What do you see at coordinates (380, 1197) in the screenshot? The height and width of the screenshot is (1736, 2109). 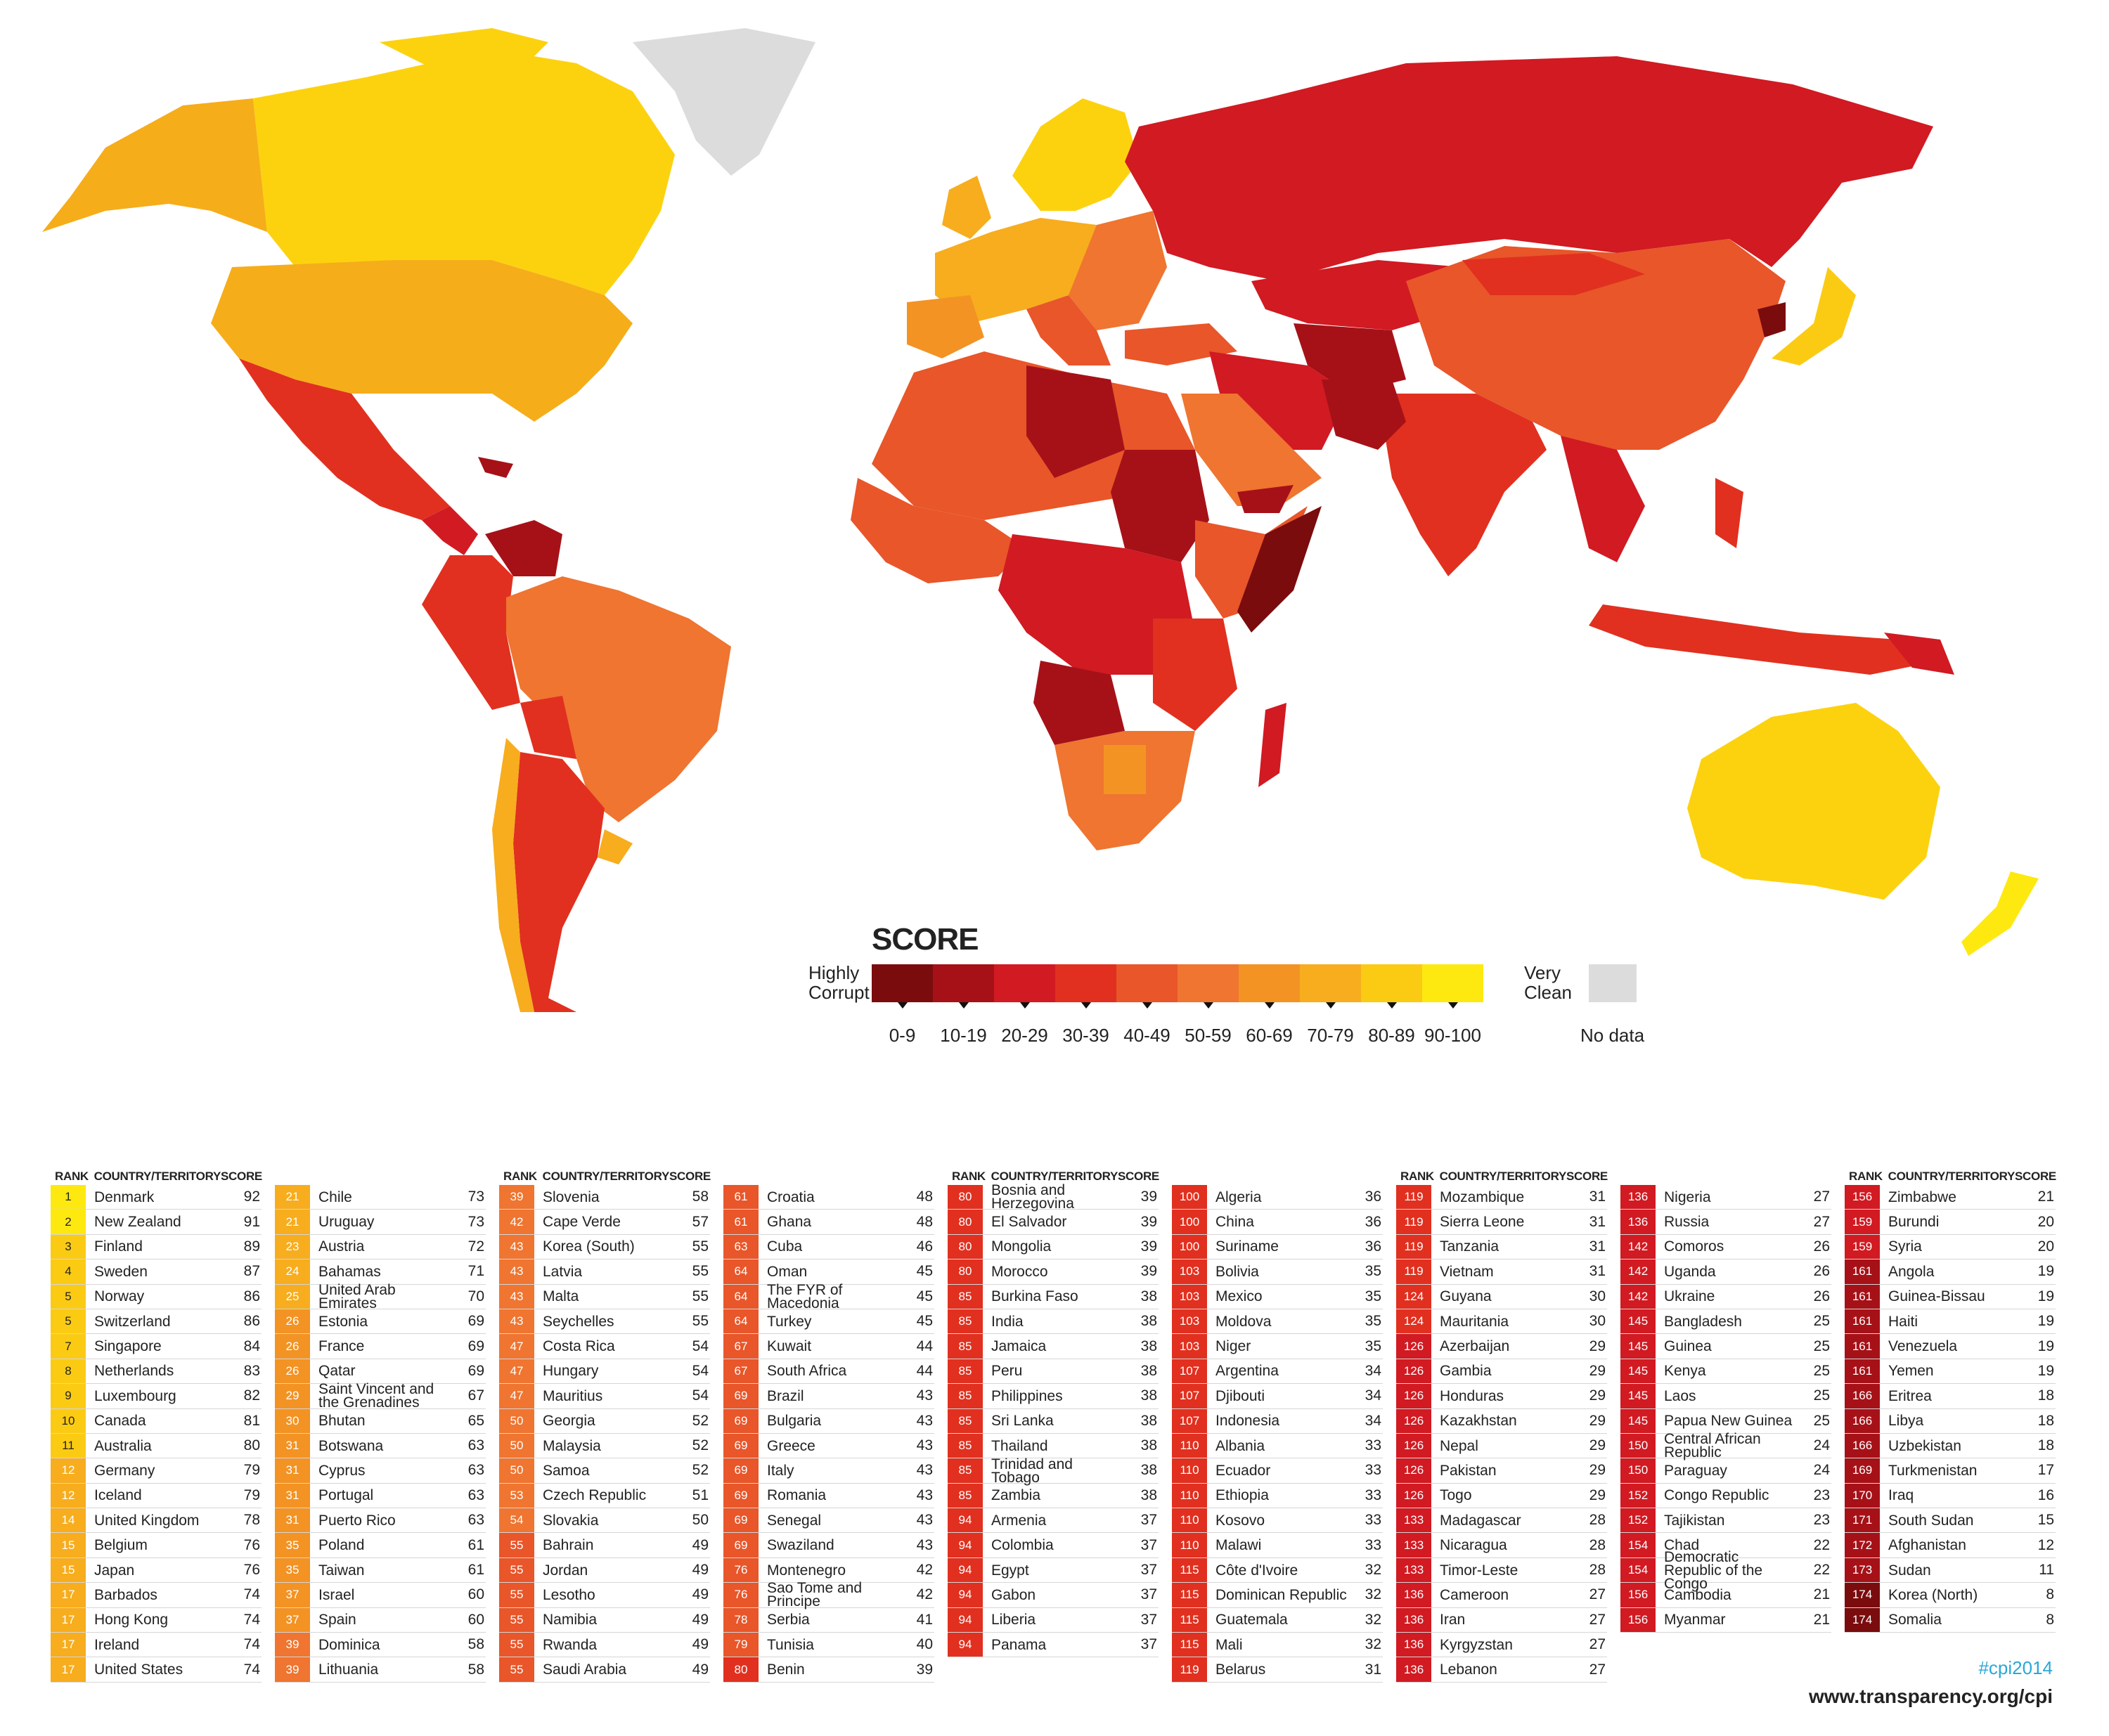 I see `table-row: 21 Chile 73` at bounding box center [380, 1197].